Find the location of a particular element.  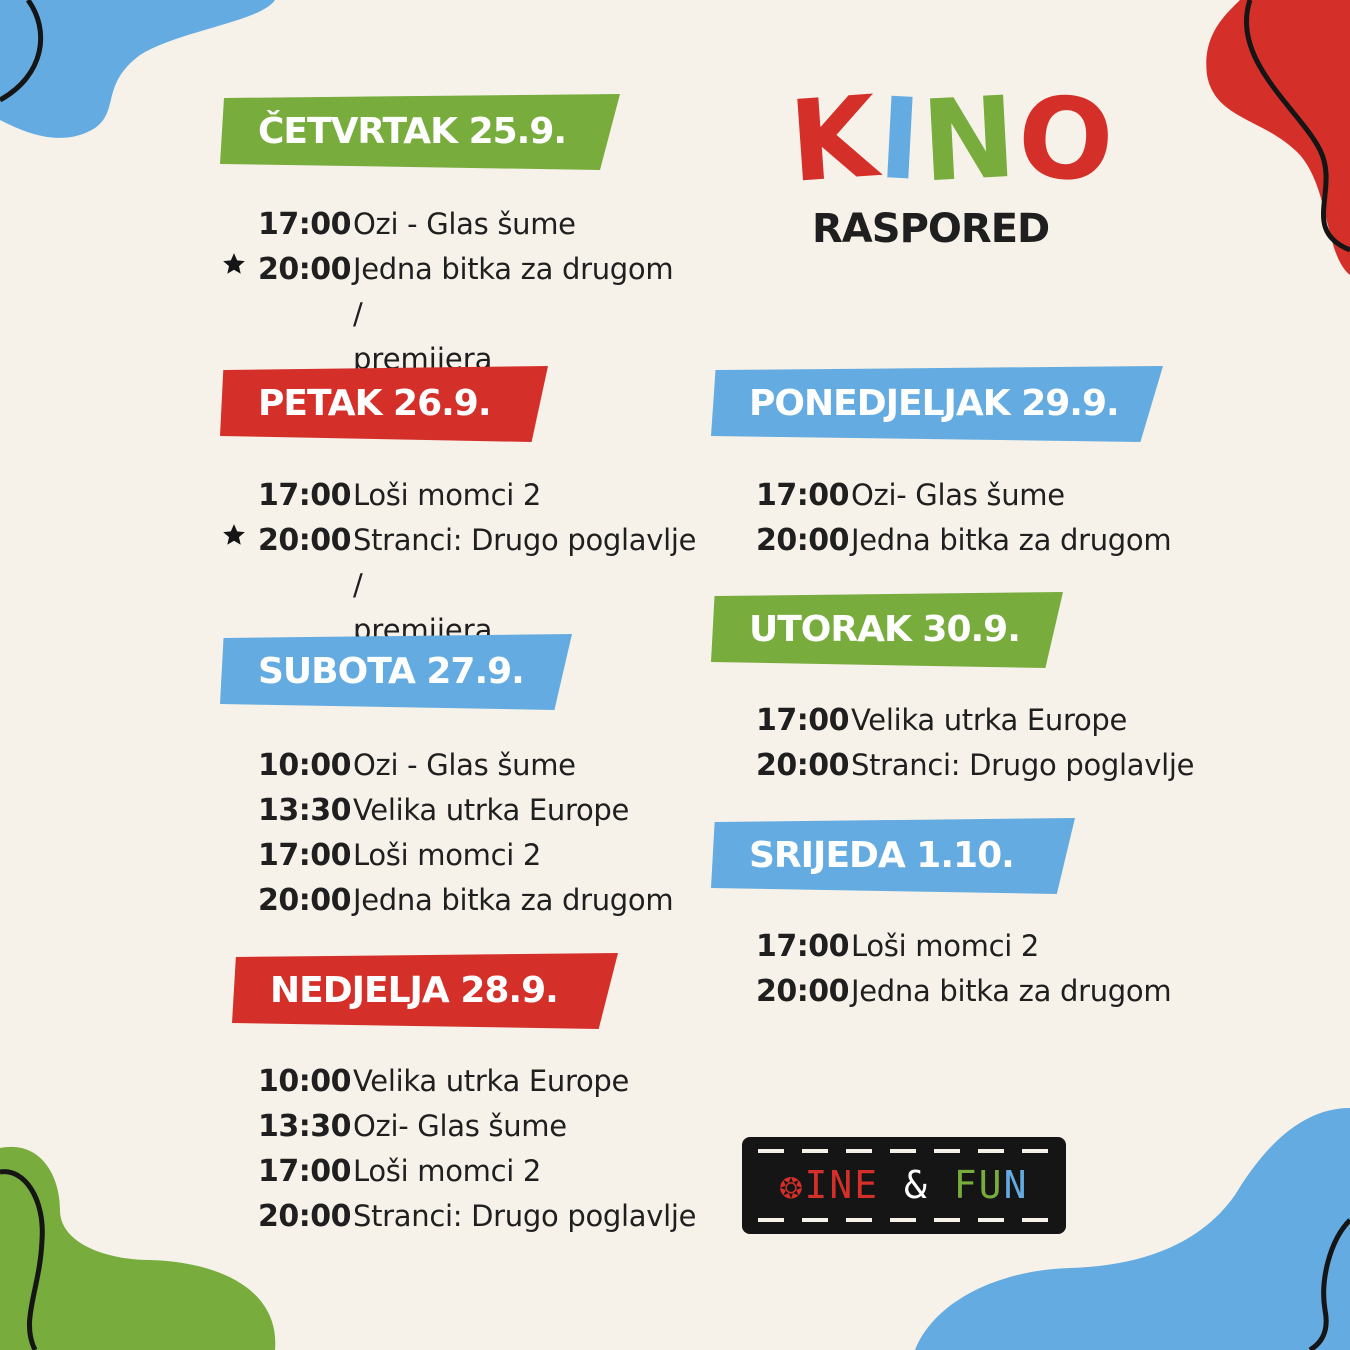

kino-letter-o: O is located at coordinates (1066, 140).